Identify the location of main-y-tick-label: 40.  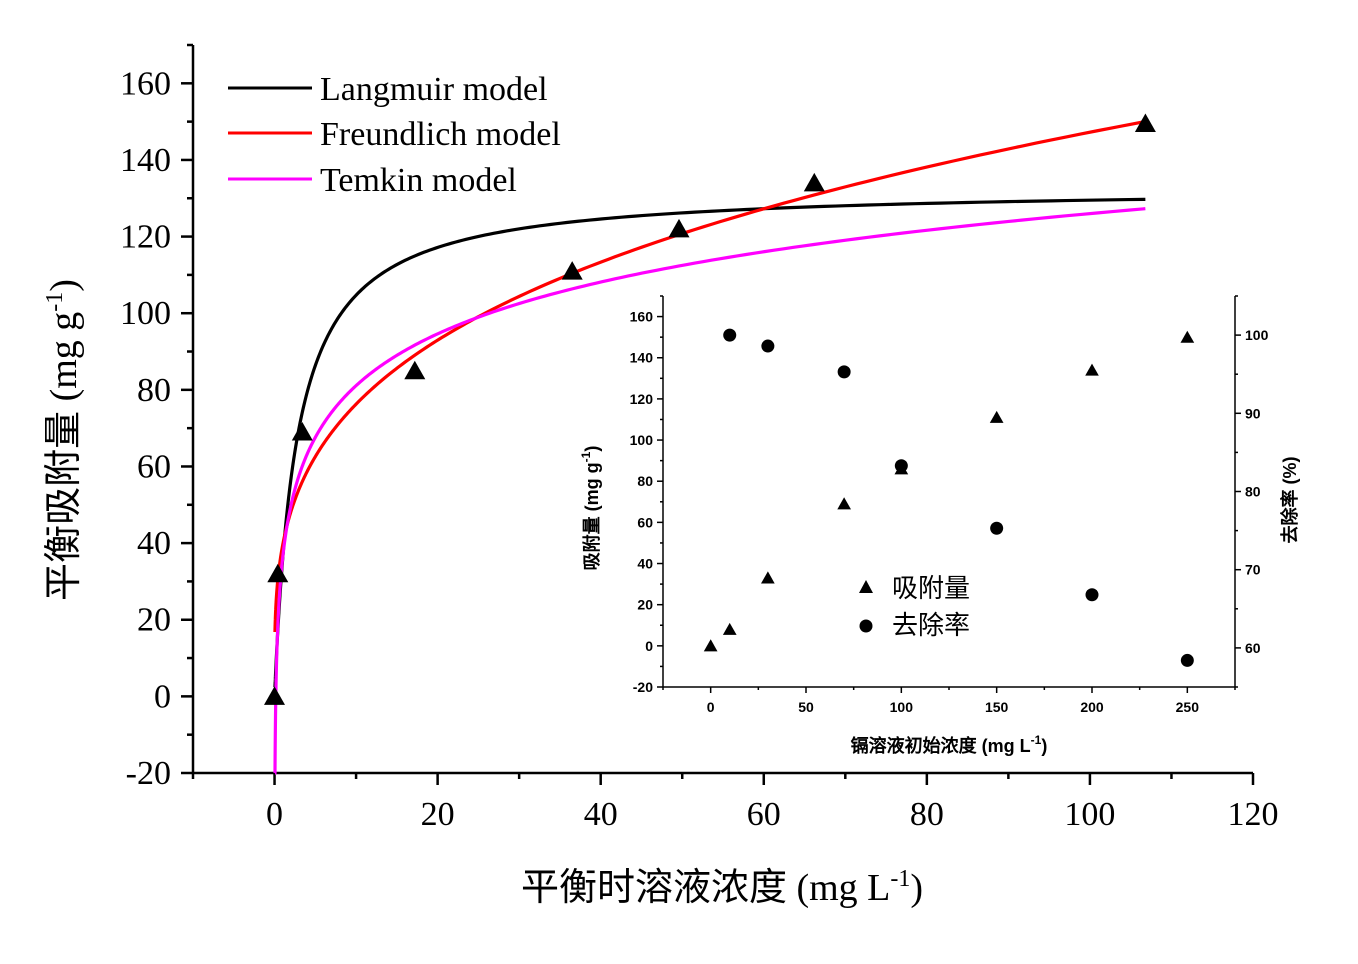
(154, 543).